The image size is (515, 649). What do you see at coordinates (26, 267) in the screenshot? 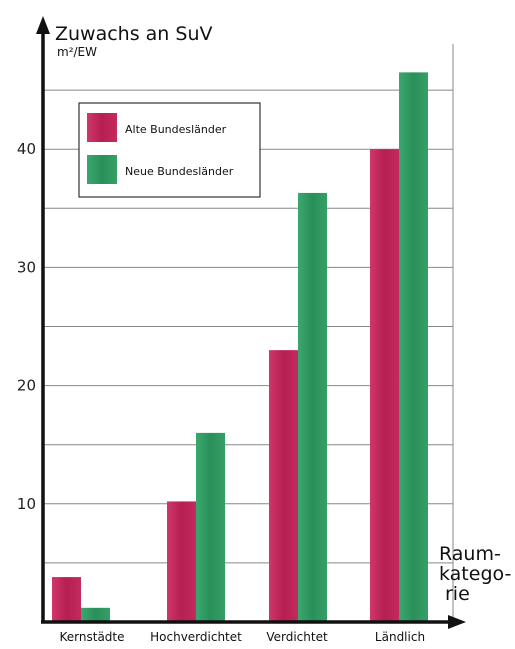
I see `y-tick-label: 30` at bounding box center [26, 267].